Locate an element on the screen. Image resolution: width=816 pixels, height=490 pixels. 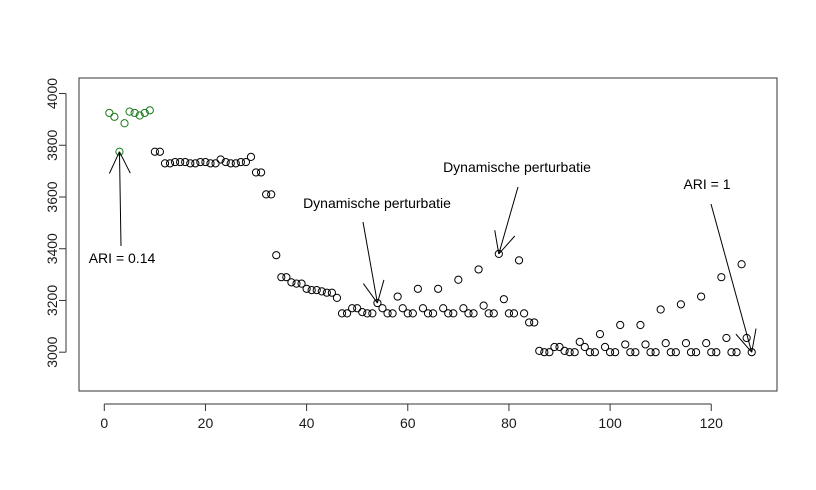
annotation-label: ARI = 0.14 is located at coordinates (122, 258).